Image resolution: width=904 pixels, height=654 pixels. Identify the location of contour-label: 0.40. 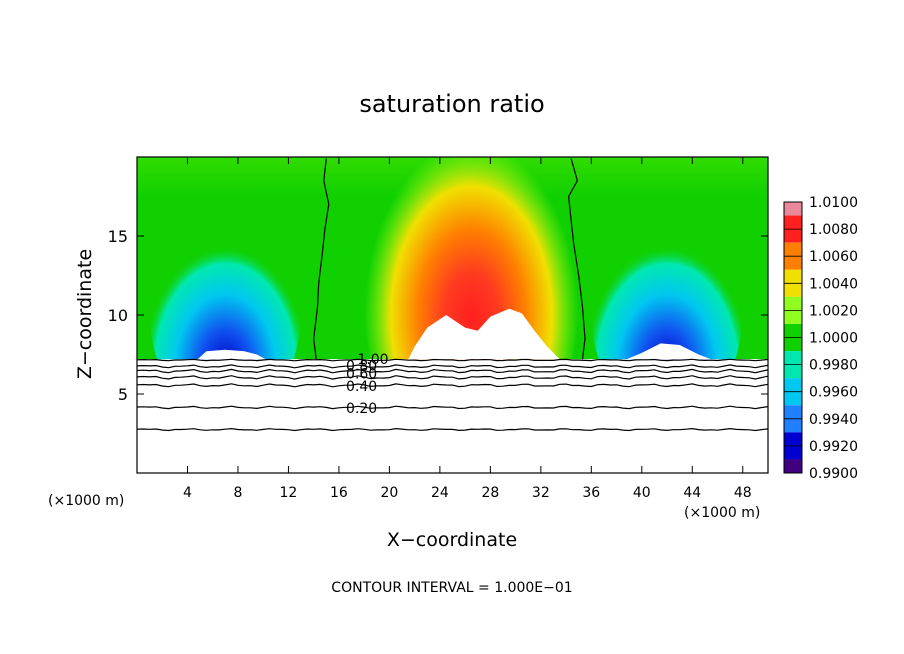
(361, 387).